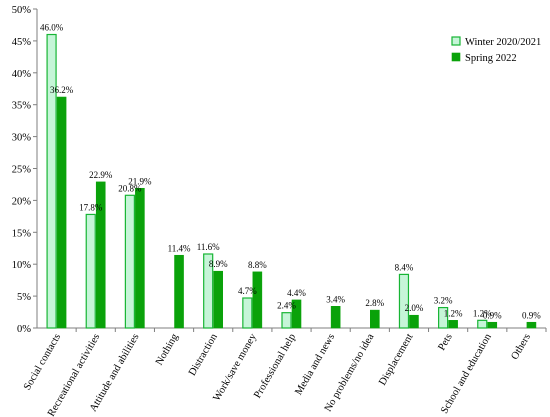 This screenshot has height=417, width=550. Describe the element at coordinates (257, 265) in the screenshot. I see `data-label: 8.8%` at that location.